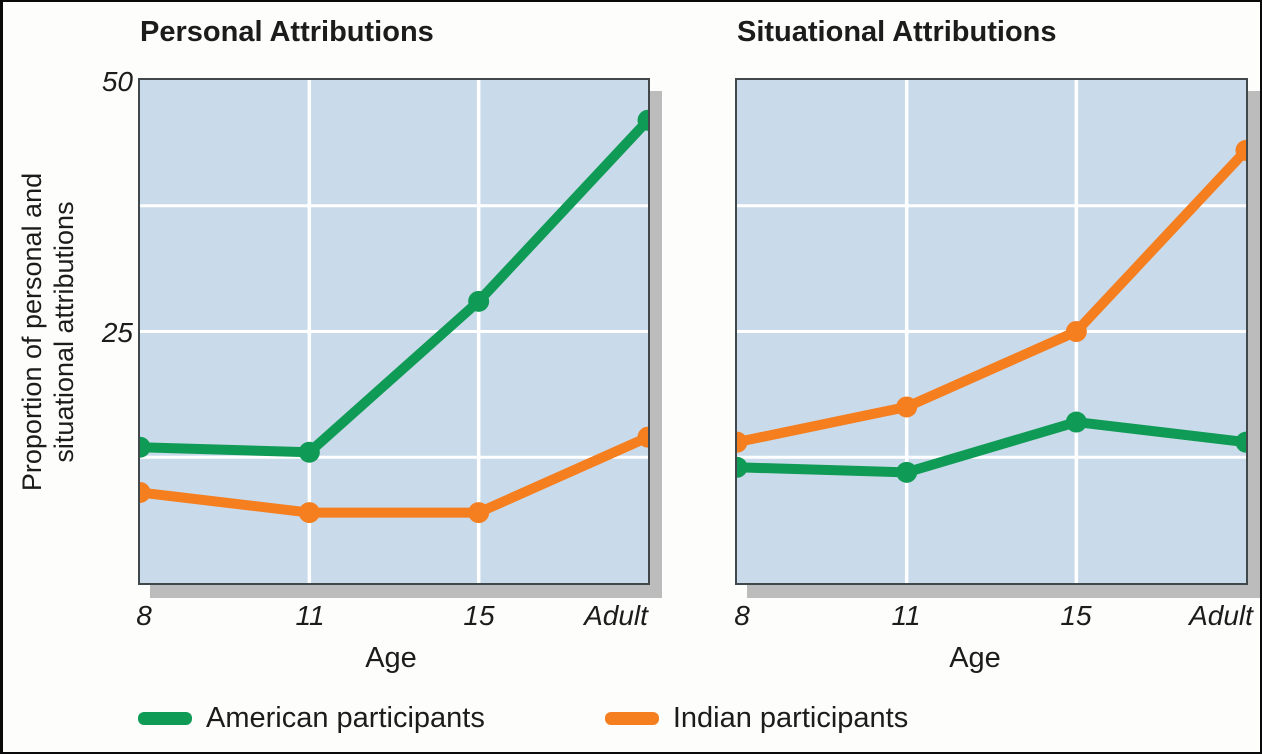  I want to click on x-tick-left-11: 11, so click(310, 615).